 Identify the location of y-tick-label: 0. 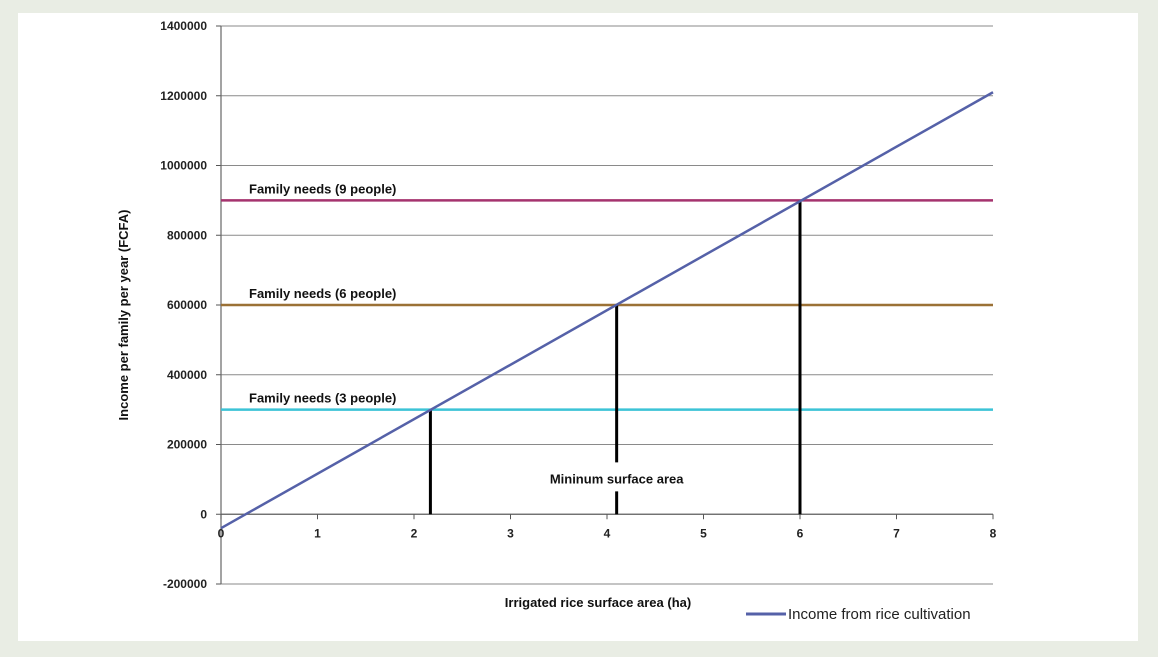
(203, 514).